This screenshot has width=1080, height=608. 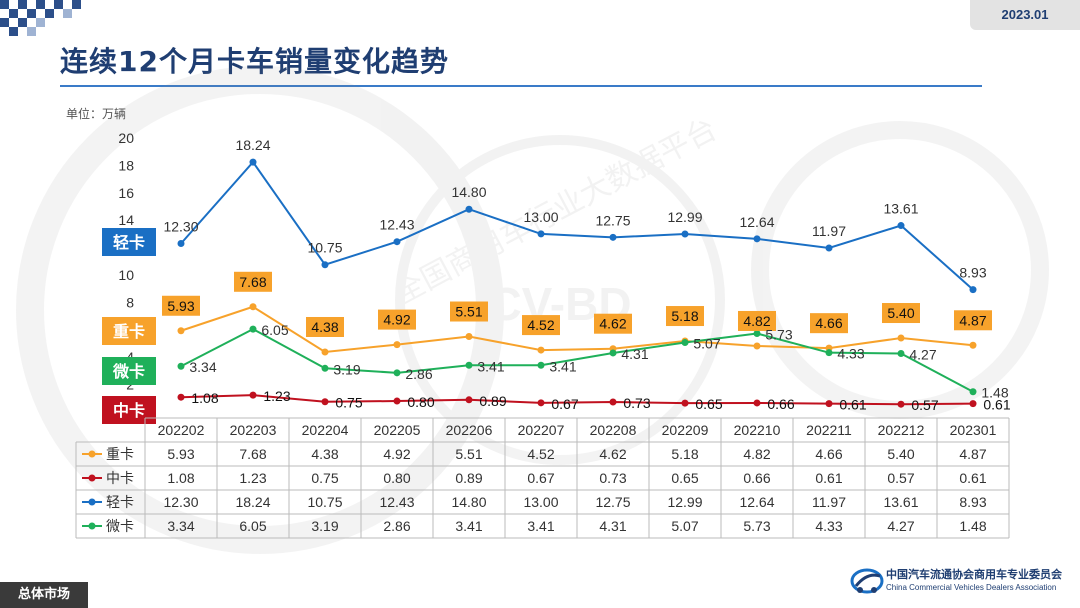 What do you see at coordinates (126, 138) in the screenshot?
I see `y-tick-label: 20` at bounding box center [126, 138].